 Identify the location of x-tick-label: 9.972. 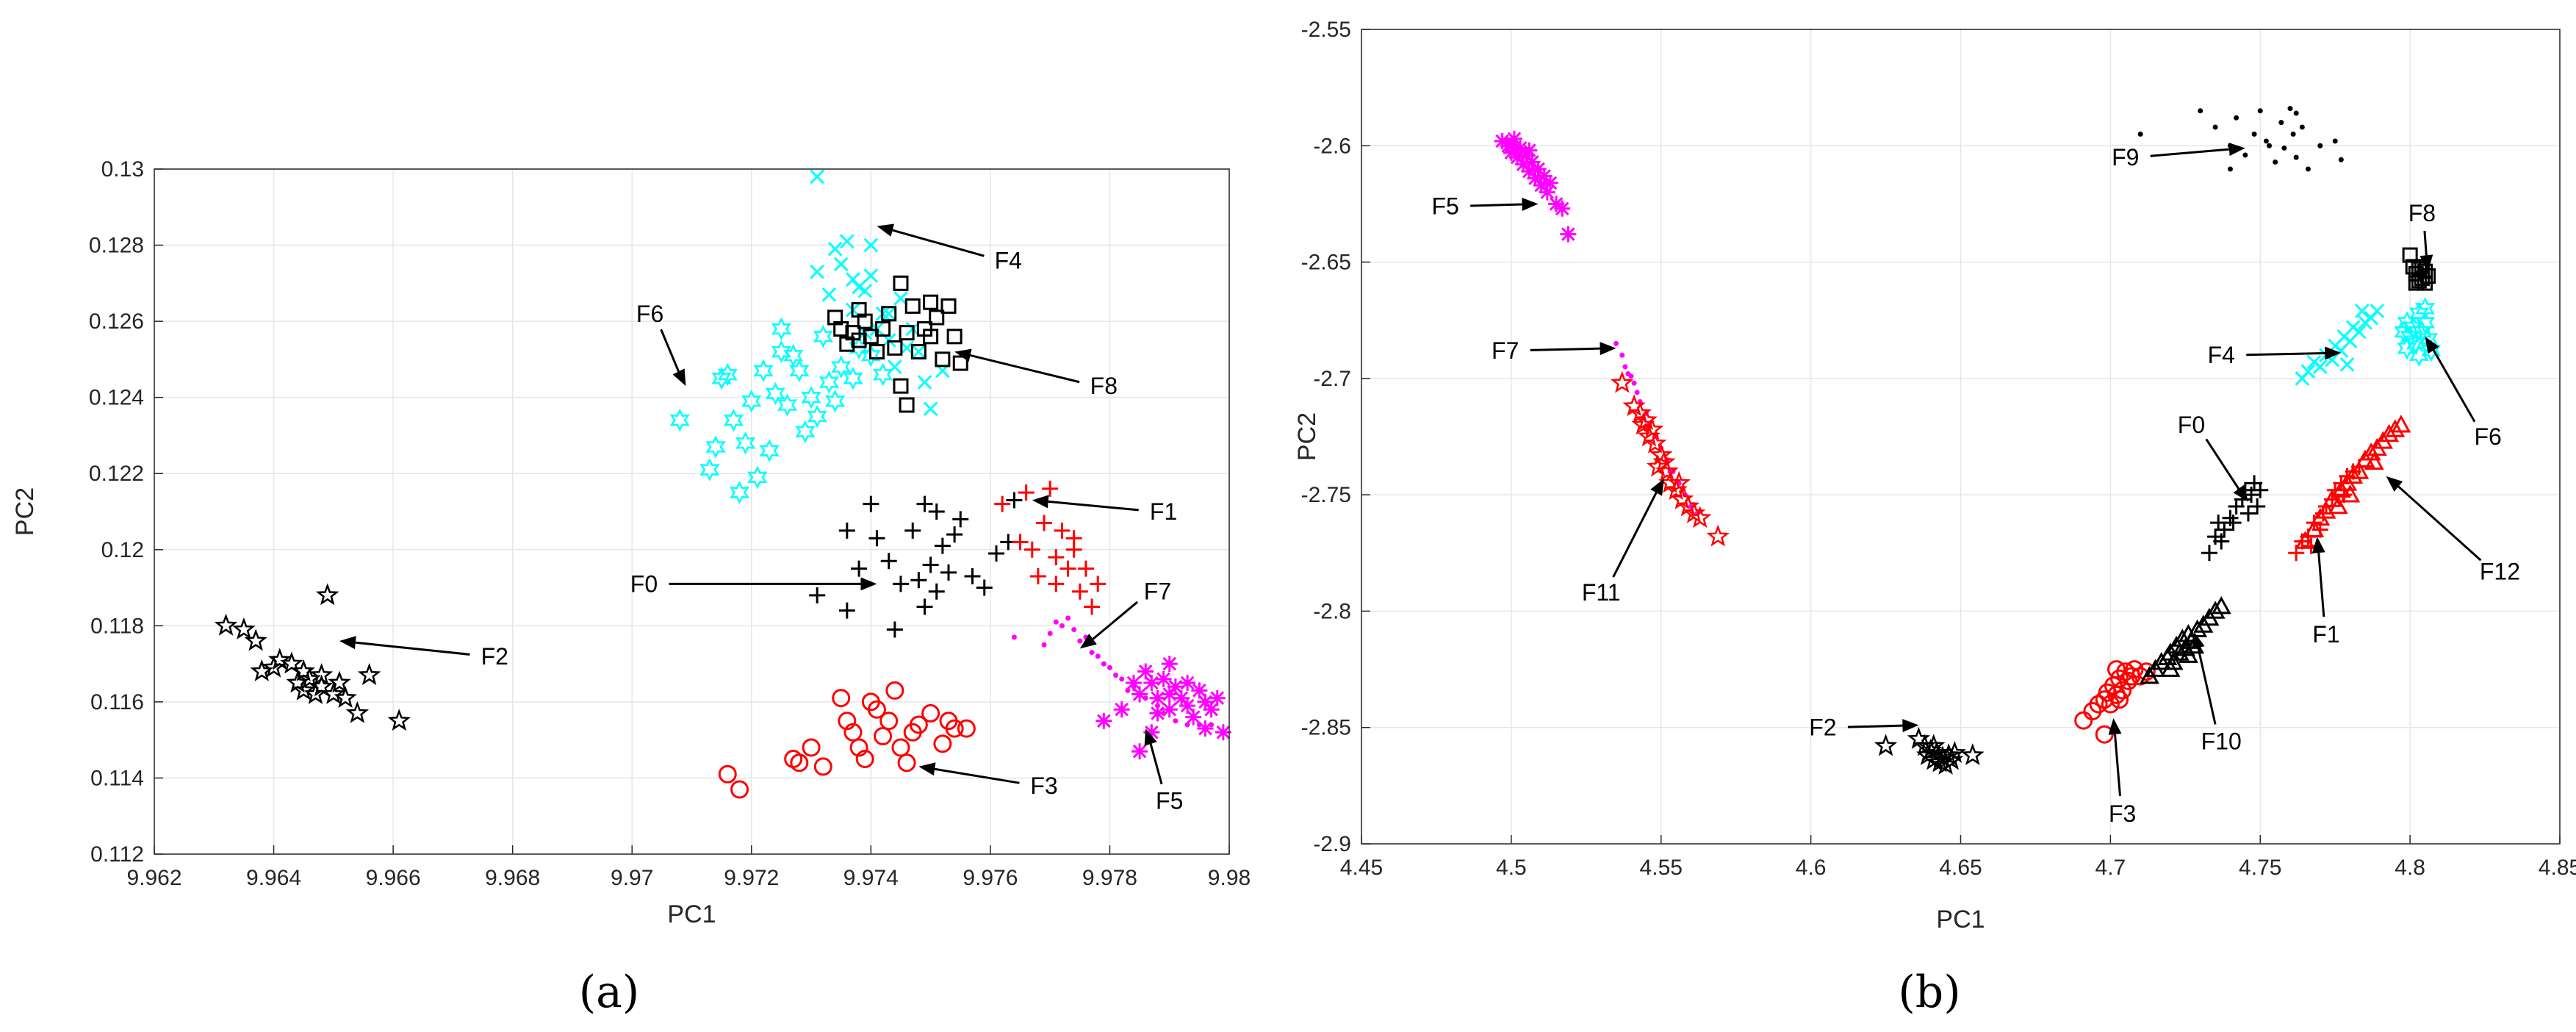
(751, 878).